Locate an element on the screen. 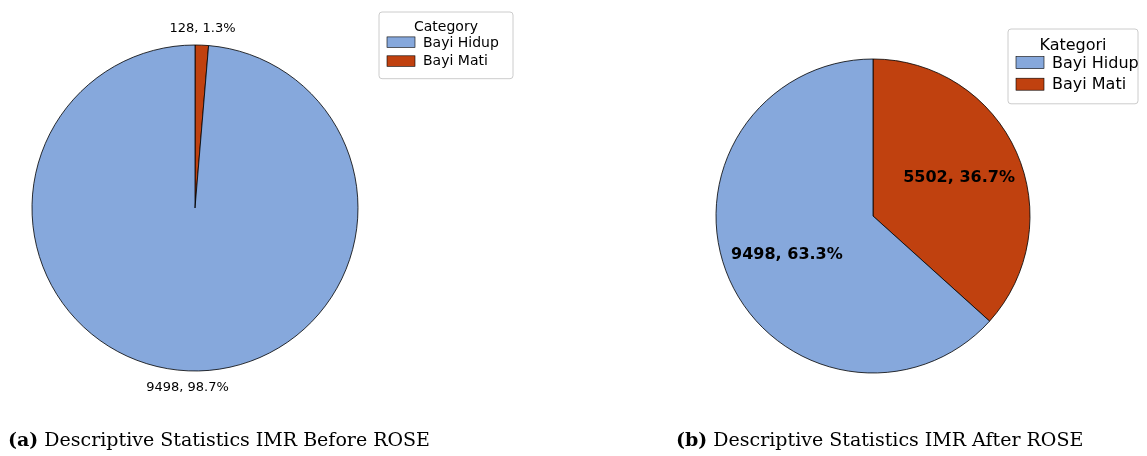 Image resolution: width=1147 pixels, height=456 pixels. legend-title: Kategori is located at coordinates (1073, 45).